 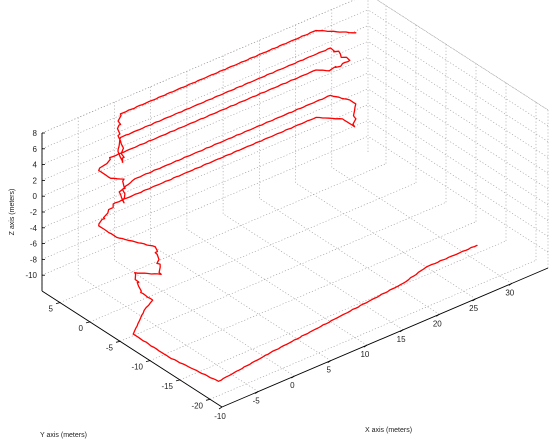 What do you see at coordinates (34, 244) in the screenshot?
I see `z-tick-label: -6` at bounding box center [34, 244].